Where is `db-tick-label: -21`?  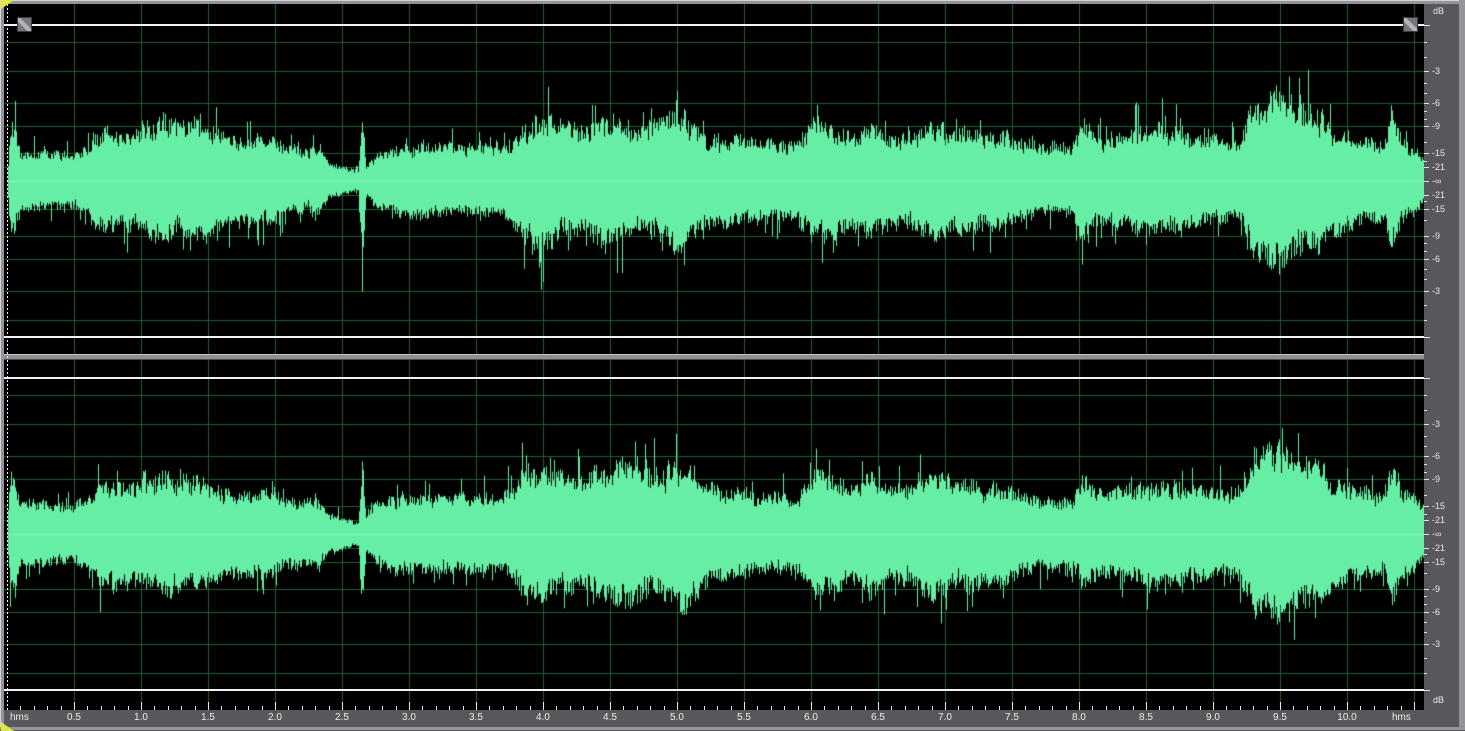
db-tick-label: -21 is located at coordinates (1439, 548).